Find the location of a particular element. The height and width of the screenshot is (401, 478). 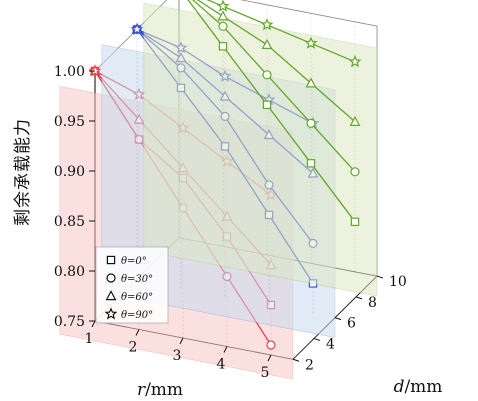

legend-markers is located at coordinates (111, 287).